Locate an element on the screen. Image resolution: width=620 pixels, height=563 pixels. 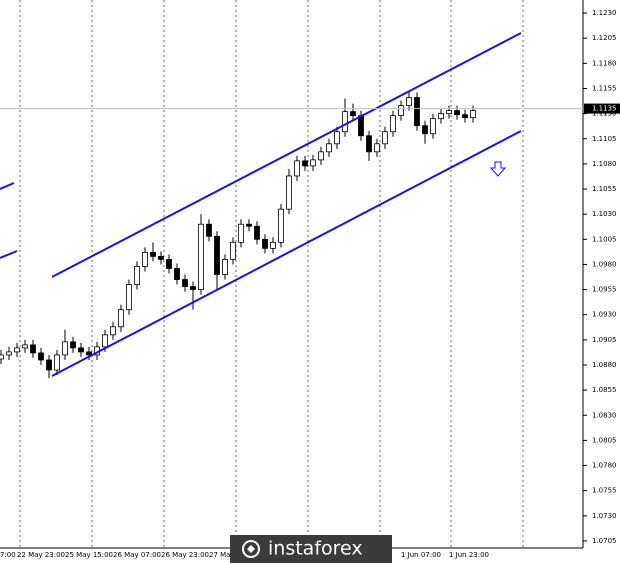
y-tick-label: 1.0780 is located at coordinates (604, 466).